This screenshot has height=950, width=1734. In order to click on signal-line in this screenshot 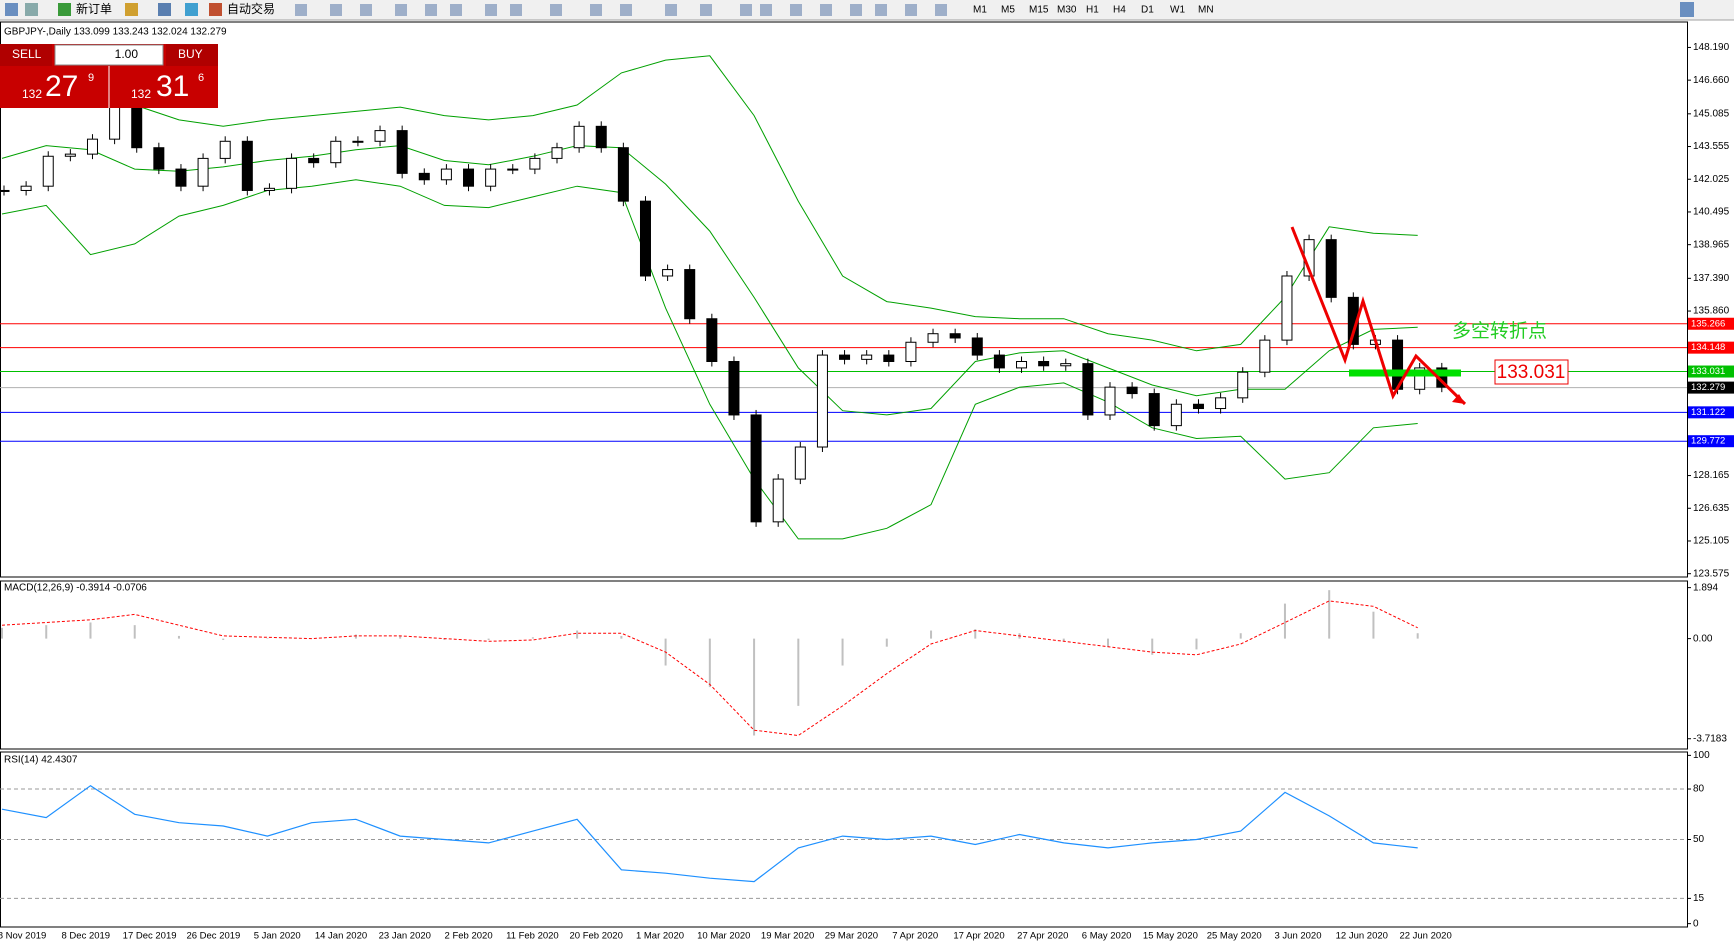, I will do `click(709, 668)`.